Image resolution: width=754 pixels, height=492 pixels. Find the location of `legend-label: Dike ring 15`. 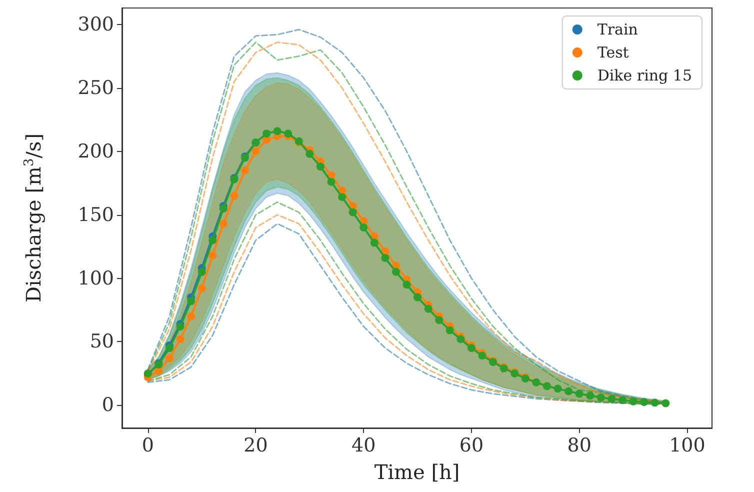

legend-label: Dike ring 15 is located at coordinates (644, 75).